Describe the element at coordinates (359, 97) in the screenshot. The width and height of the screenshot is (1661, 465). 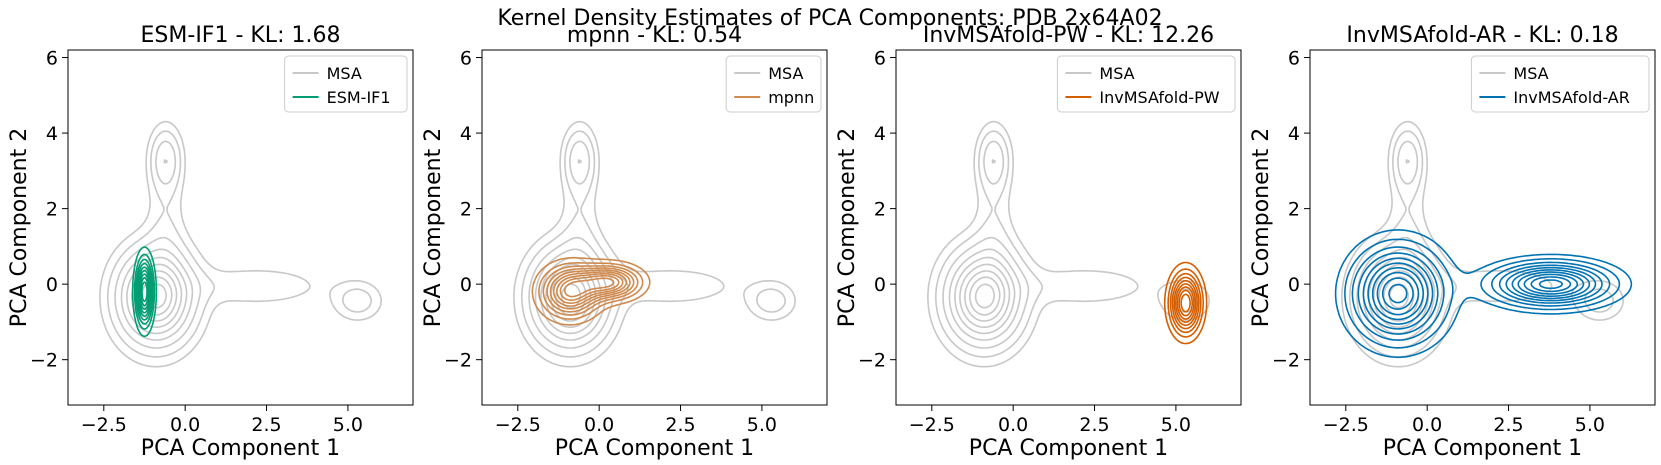
I see `legend-label-model: ESM-IF1` at that location.